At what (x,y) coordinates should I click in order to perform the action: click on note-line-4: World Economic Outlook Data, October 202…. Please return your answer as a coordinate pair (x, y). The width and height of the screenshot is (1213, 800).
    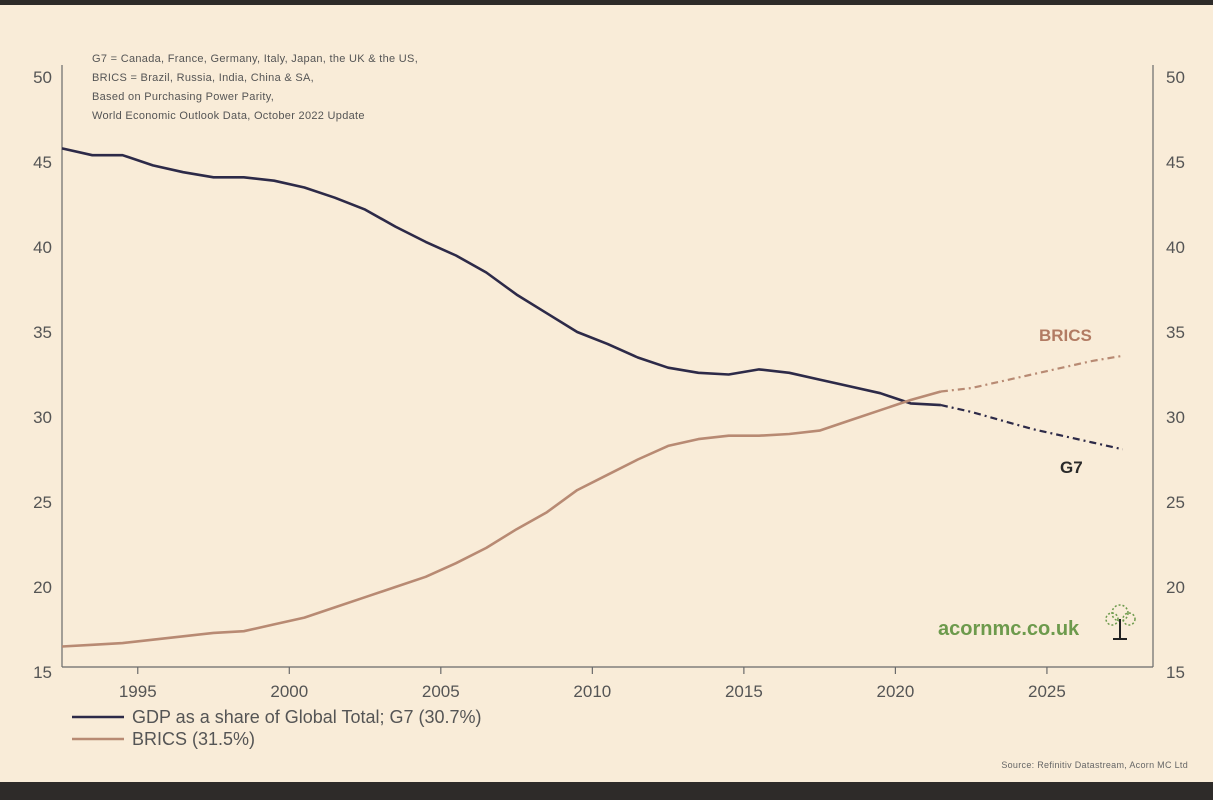
    Looking at the image, I should click on (228, 116).